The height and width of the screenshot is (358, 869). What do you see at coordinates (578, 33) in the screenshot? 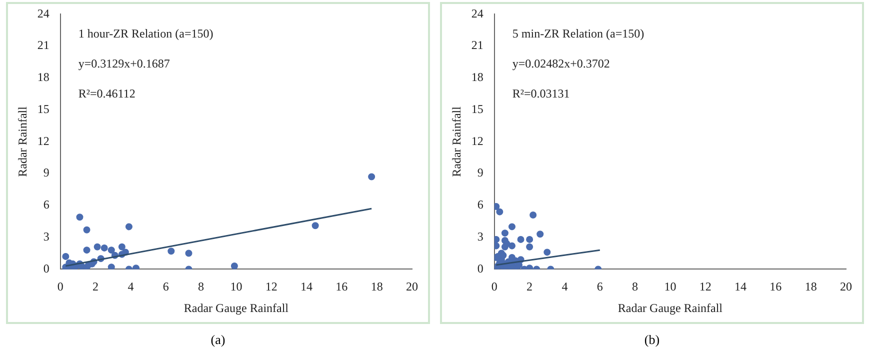
I see `annotation: 5 min-ZR Relation (a=150)` at bounding box center [578, 33].